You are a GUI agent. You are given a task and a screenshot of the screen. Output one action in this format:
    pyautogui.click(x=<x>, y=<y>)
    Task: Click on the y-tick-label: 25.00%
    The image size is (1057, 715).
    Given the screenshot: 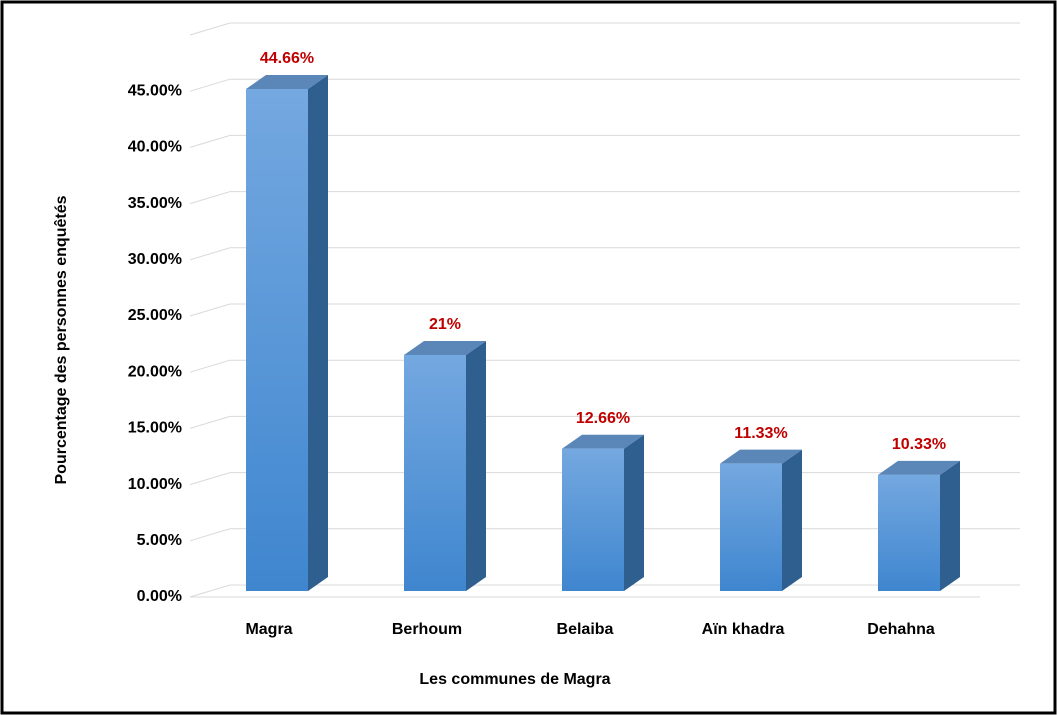 What is the action you would take?
    pyautogui.click(x=155, y=315)
    